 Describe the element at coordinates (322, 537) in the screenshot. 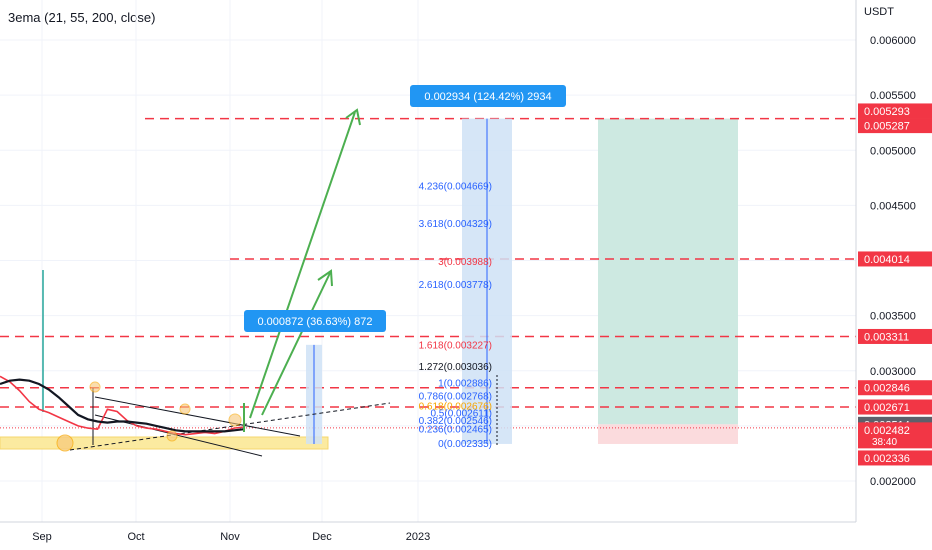

I see `x-tick-label: Dec` at that location.